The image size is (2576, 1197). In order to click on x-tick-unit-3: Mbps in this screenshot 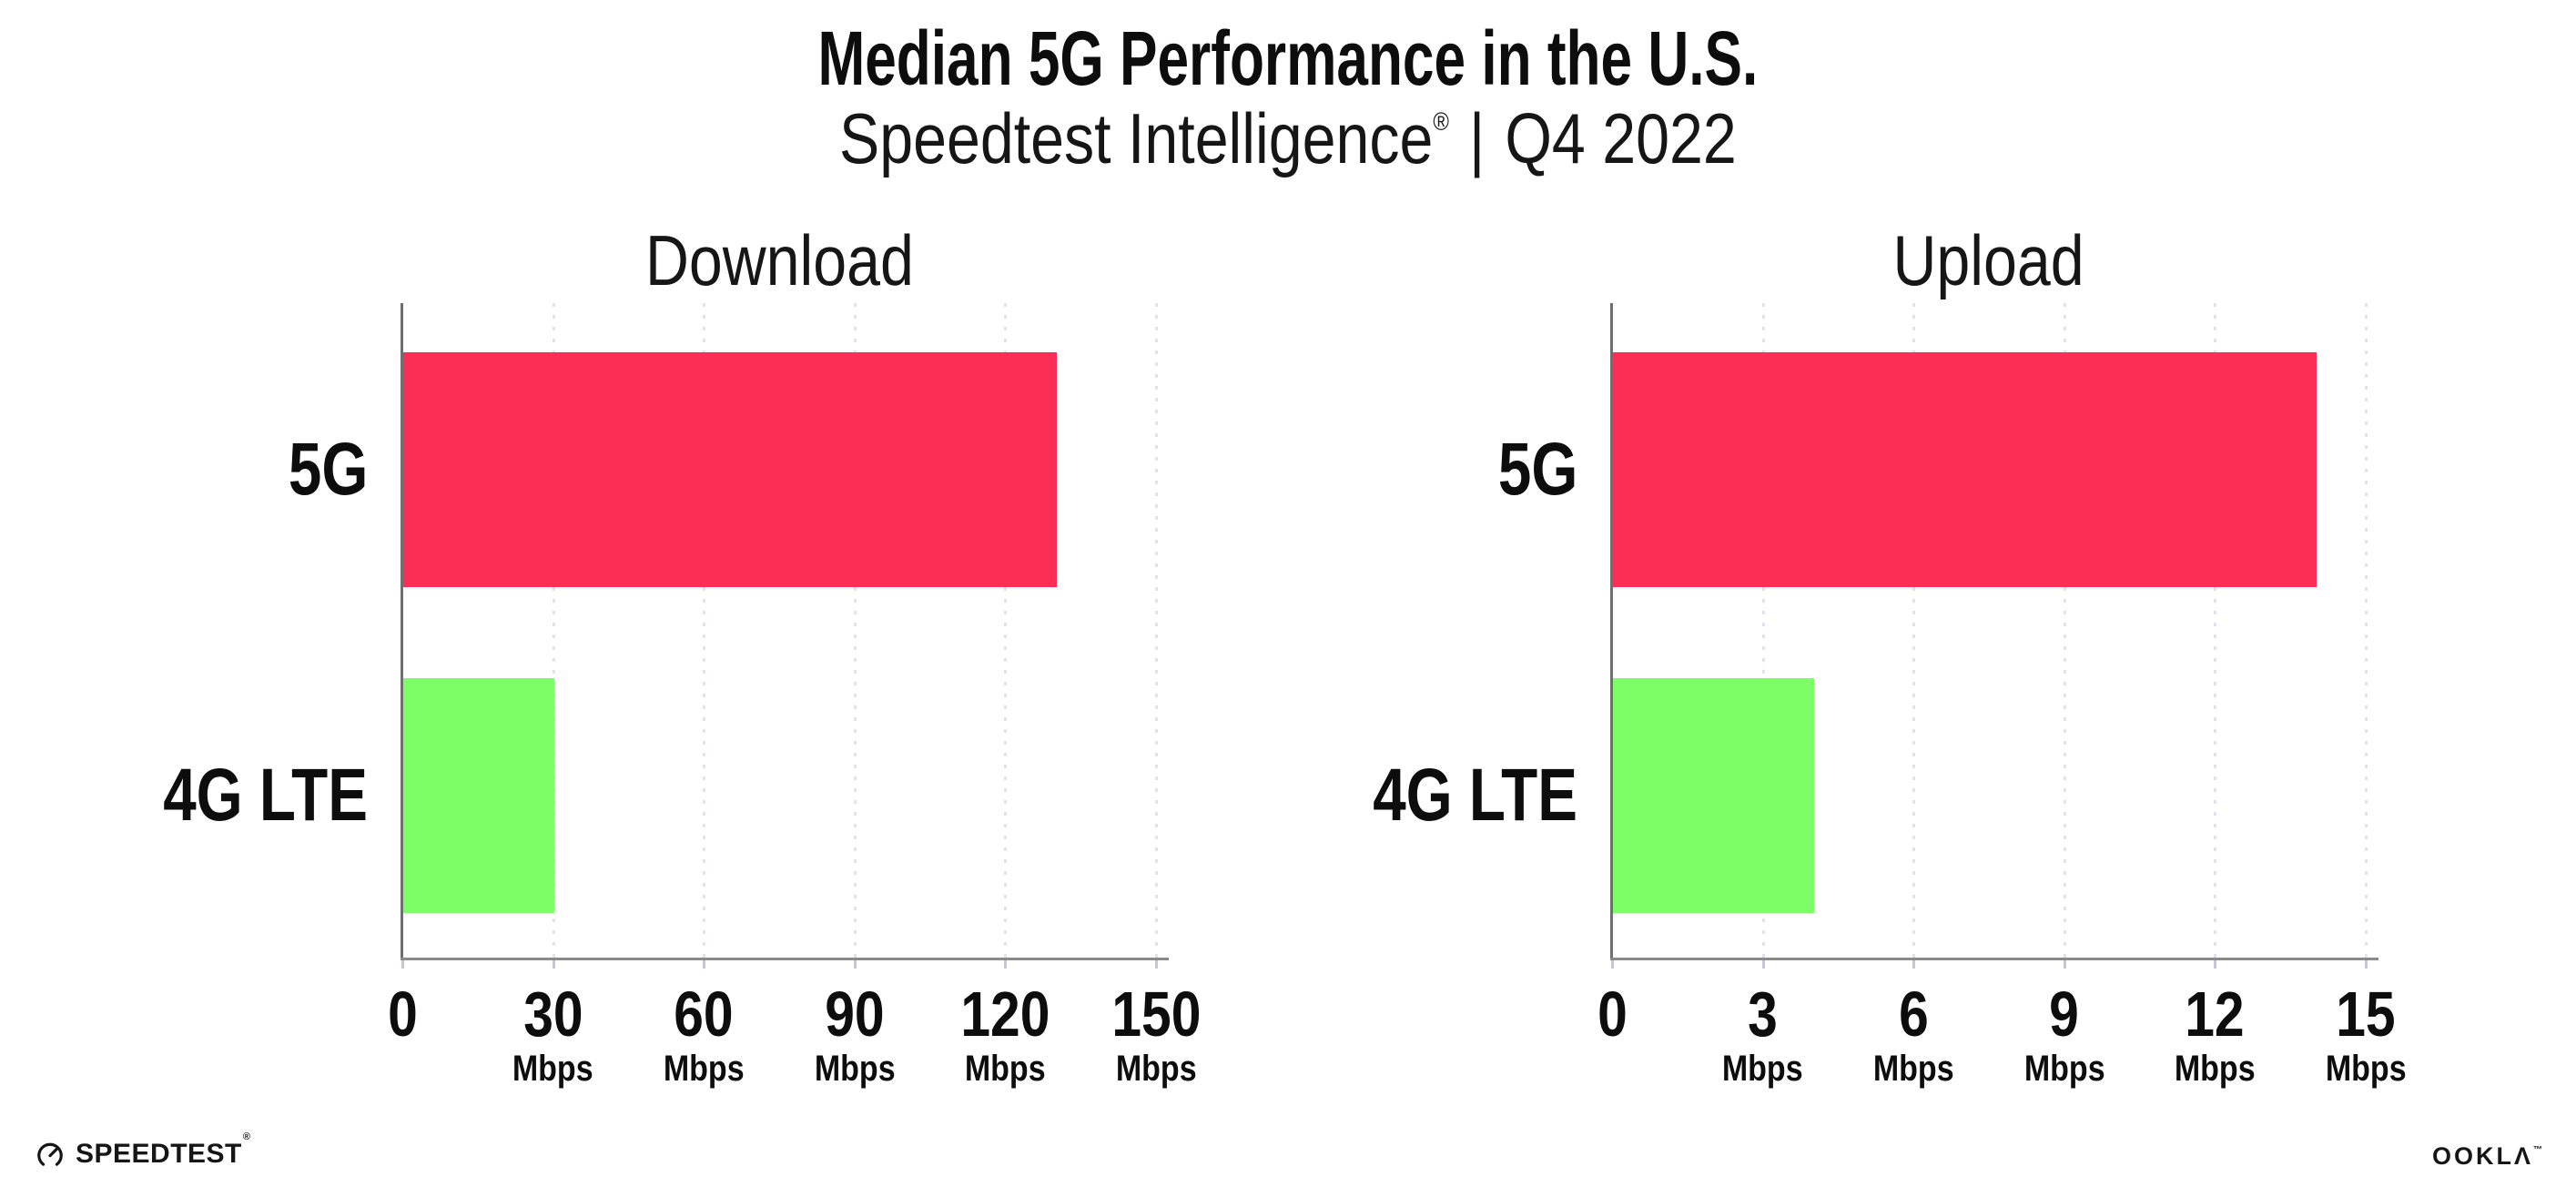, I will do `click(1763, 1069)`.